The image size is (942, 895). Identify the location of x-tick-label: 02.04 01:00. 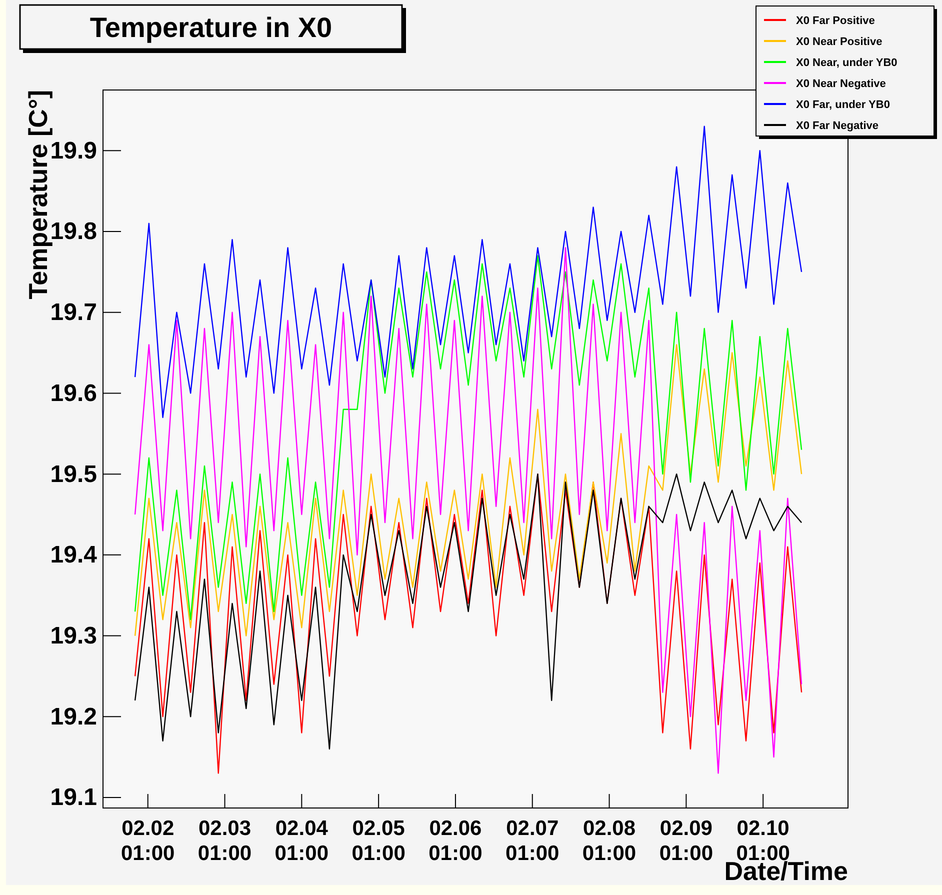
(301, 841).